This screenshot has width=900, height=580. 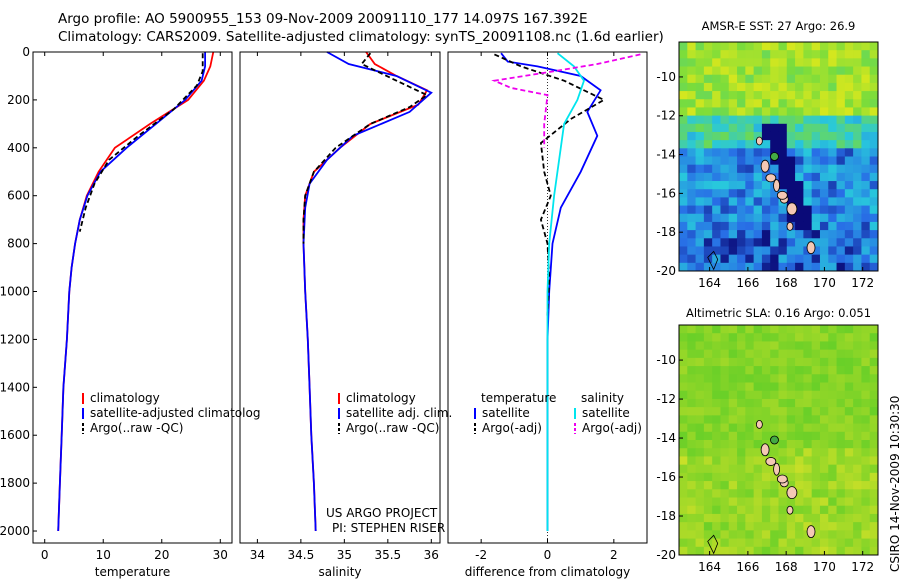 I want to click on map-x-tick-label: 164, so click(x=709, y=283).